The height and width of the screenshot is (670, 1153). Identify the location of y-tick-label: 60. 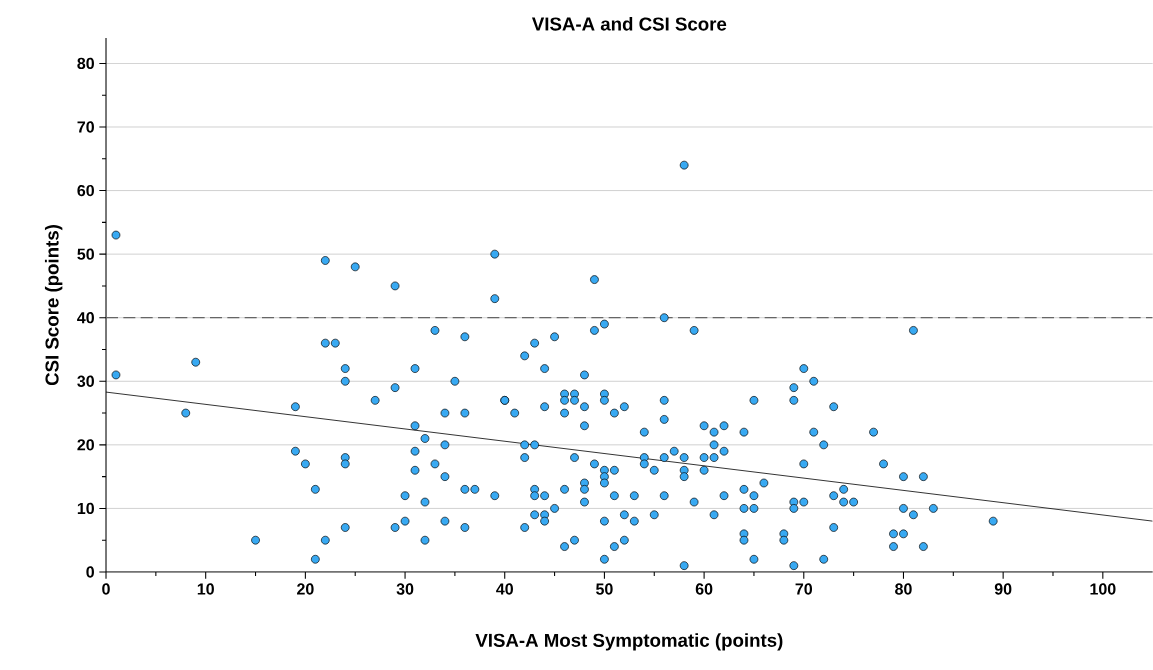
(85, 190).